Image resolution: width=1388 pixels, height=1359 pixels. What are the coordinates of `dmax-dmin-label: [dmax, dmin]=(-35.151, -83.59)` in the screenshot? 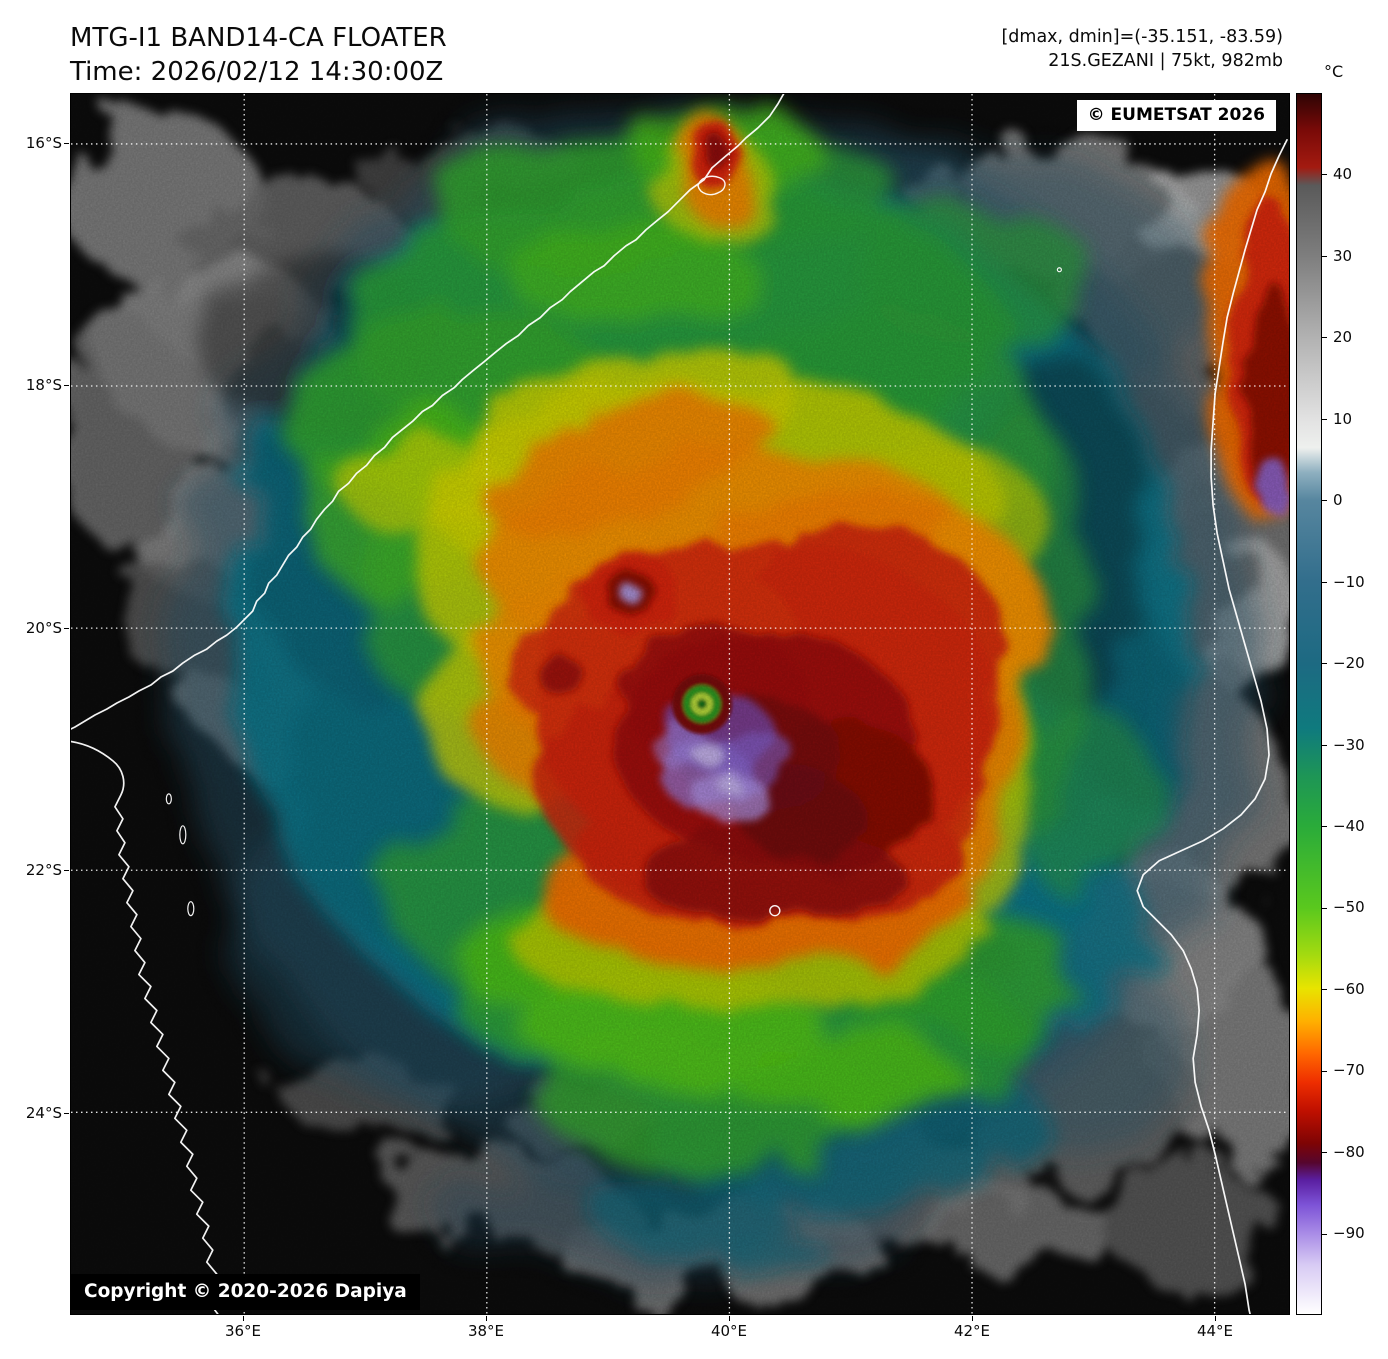 It's located at (1142, 37).